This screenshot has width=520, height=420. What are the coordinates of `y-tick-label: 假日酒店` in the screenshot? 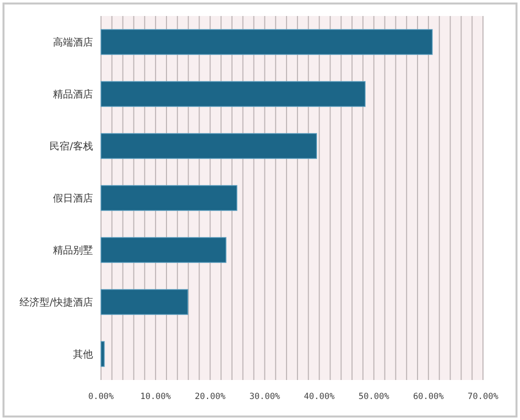 It's located at (73, 198).